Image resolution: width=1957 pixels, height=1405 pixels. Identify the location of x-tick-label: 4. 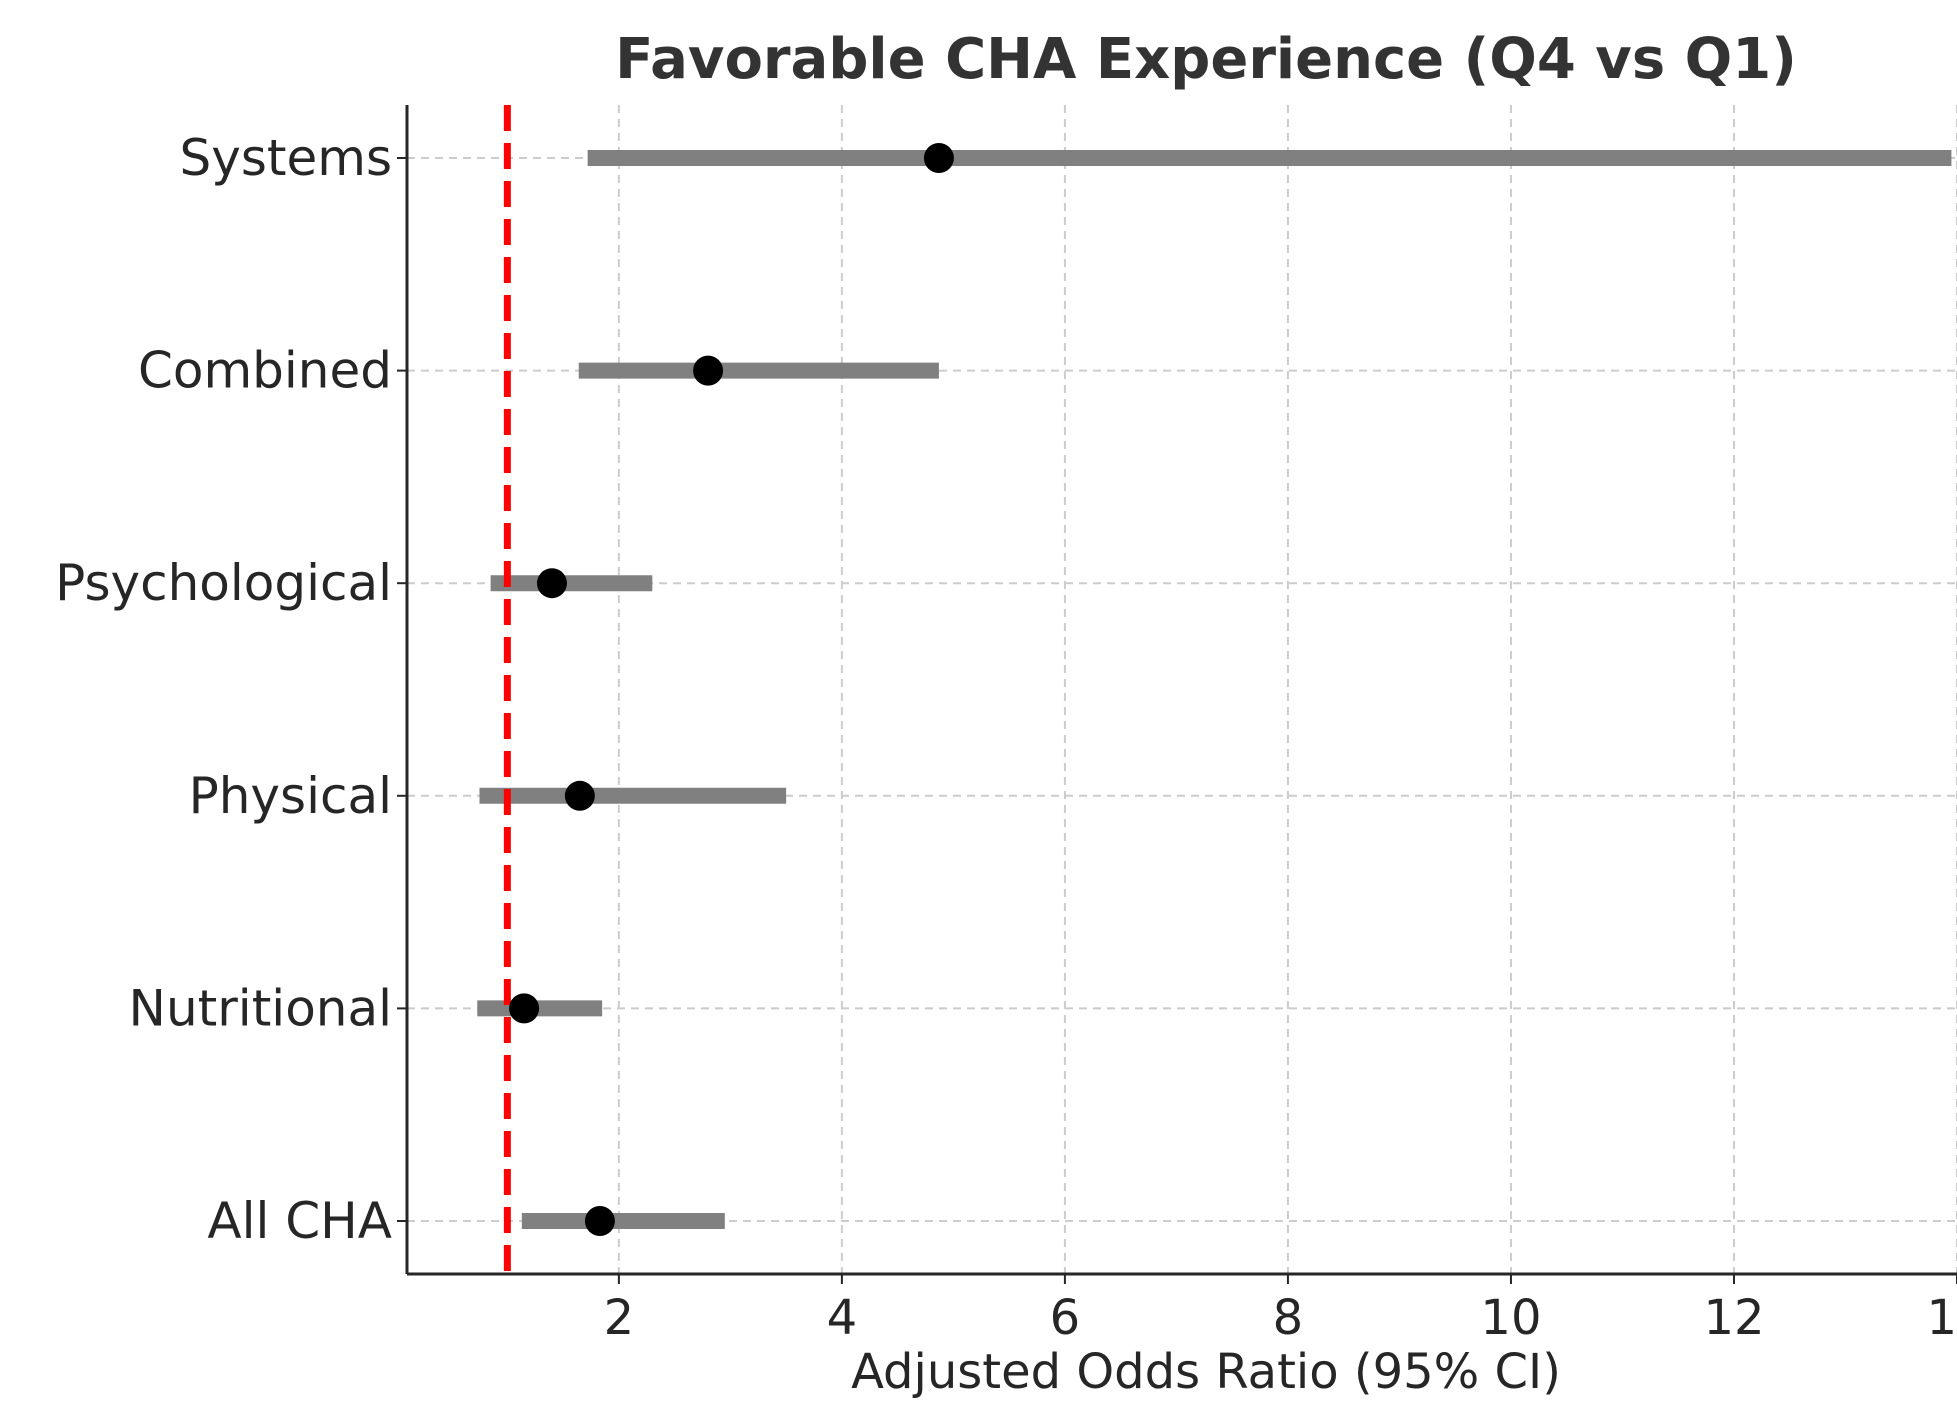
(842, 1318).